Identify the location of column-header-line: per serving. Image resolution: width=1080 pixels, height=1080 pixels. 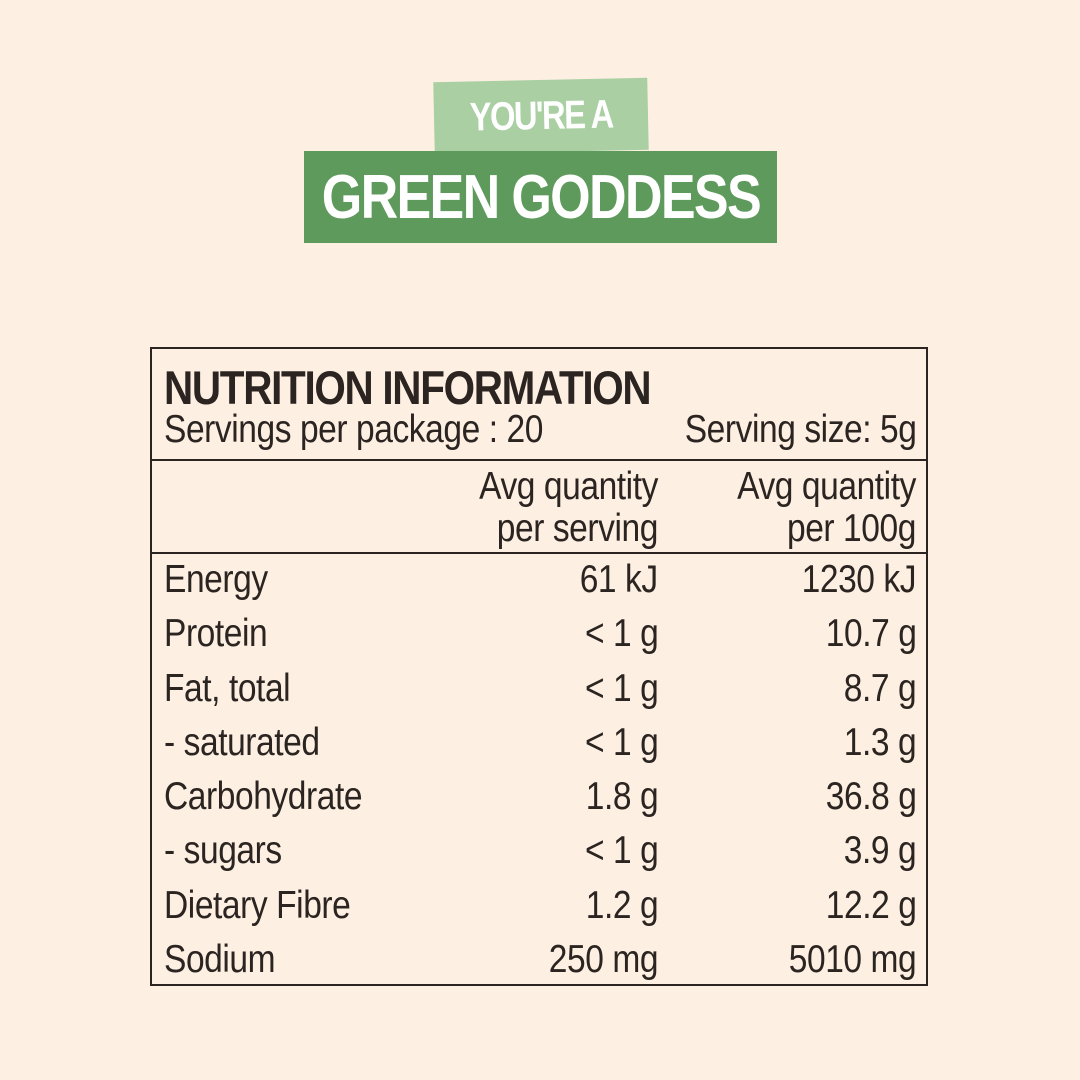
(577, 528).